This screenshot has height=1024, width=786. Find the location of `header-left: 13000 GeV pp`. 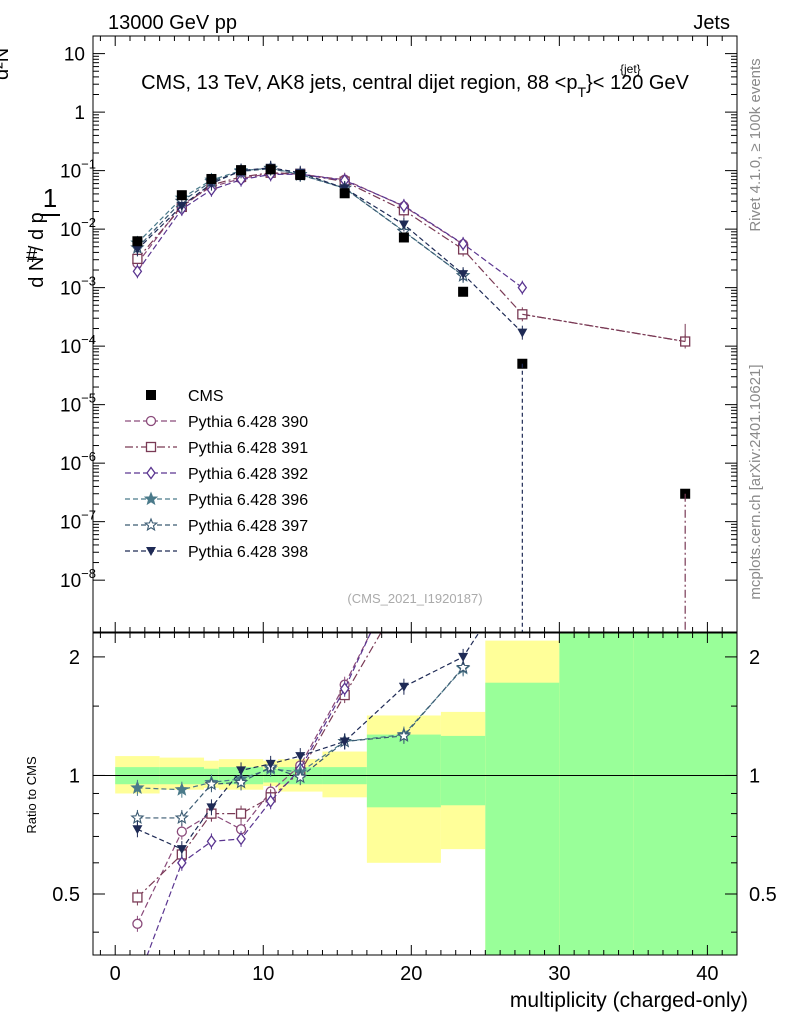

header-left: 13000 GeV pp is located at coordinates (172, 23).